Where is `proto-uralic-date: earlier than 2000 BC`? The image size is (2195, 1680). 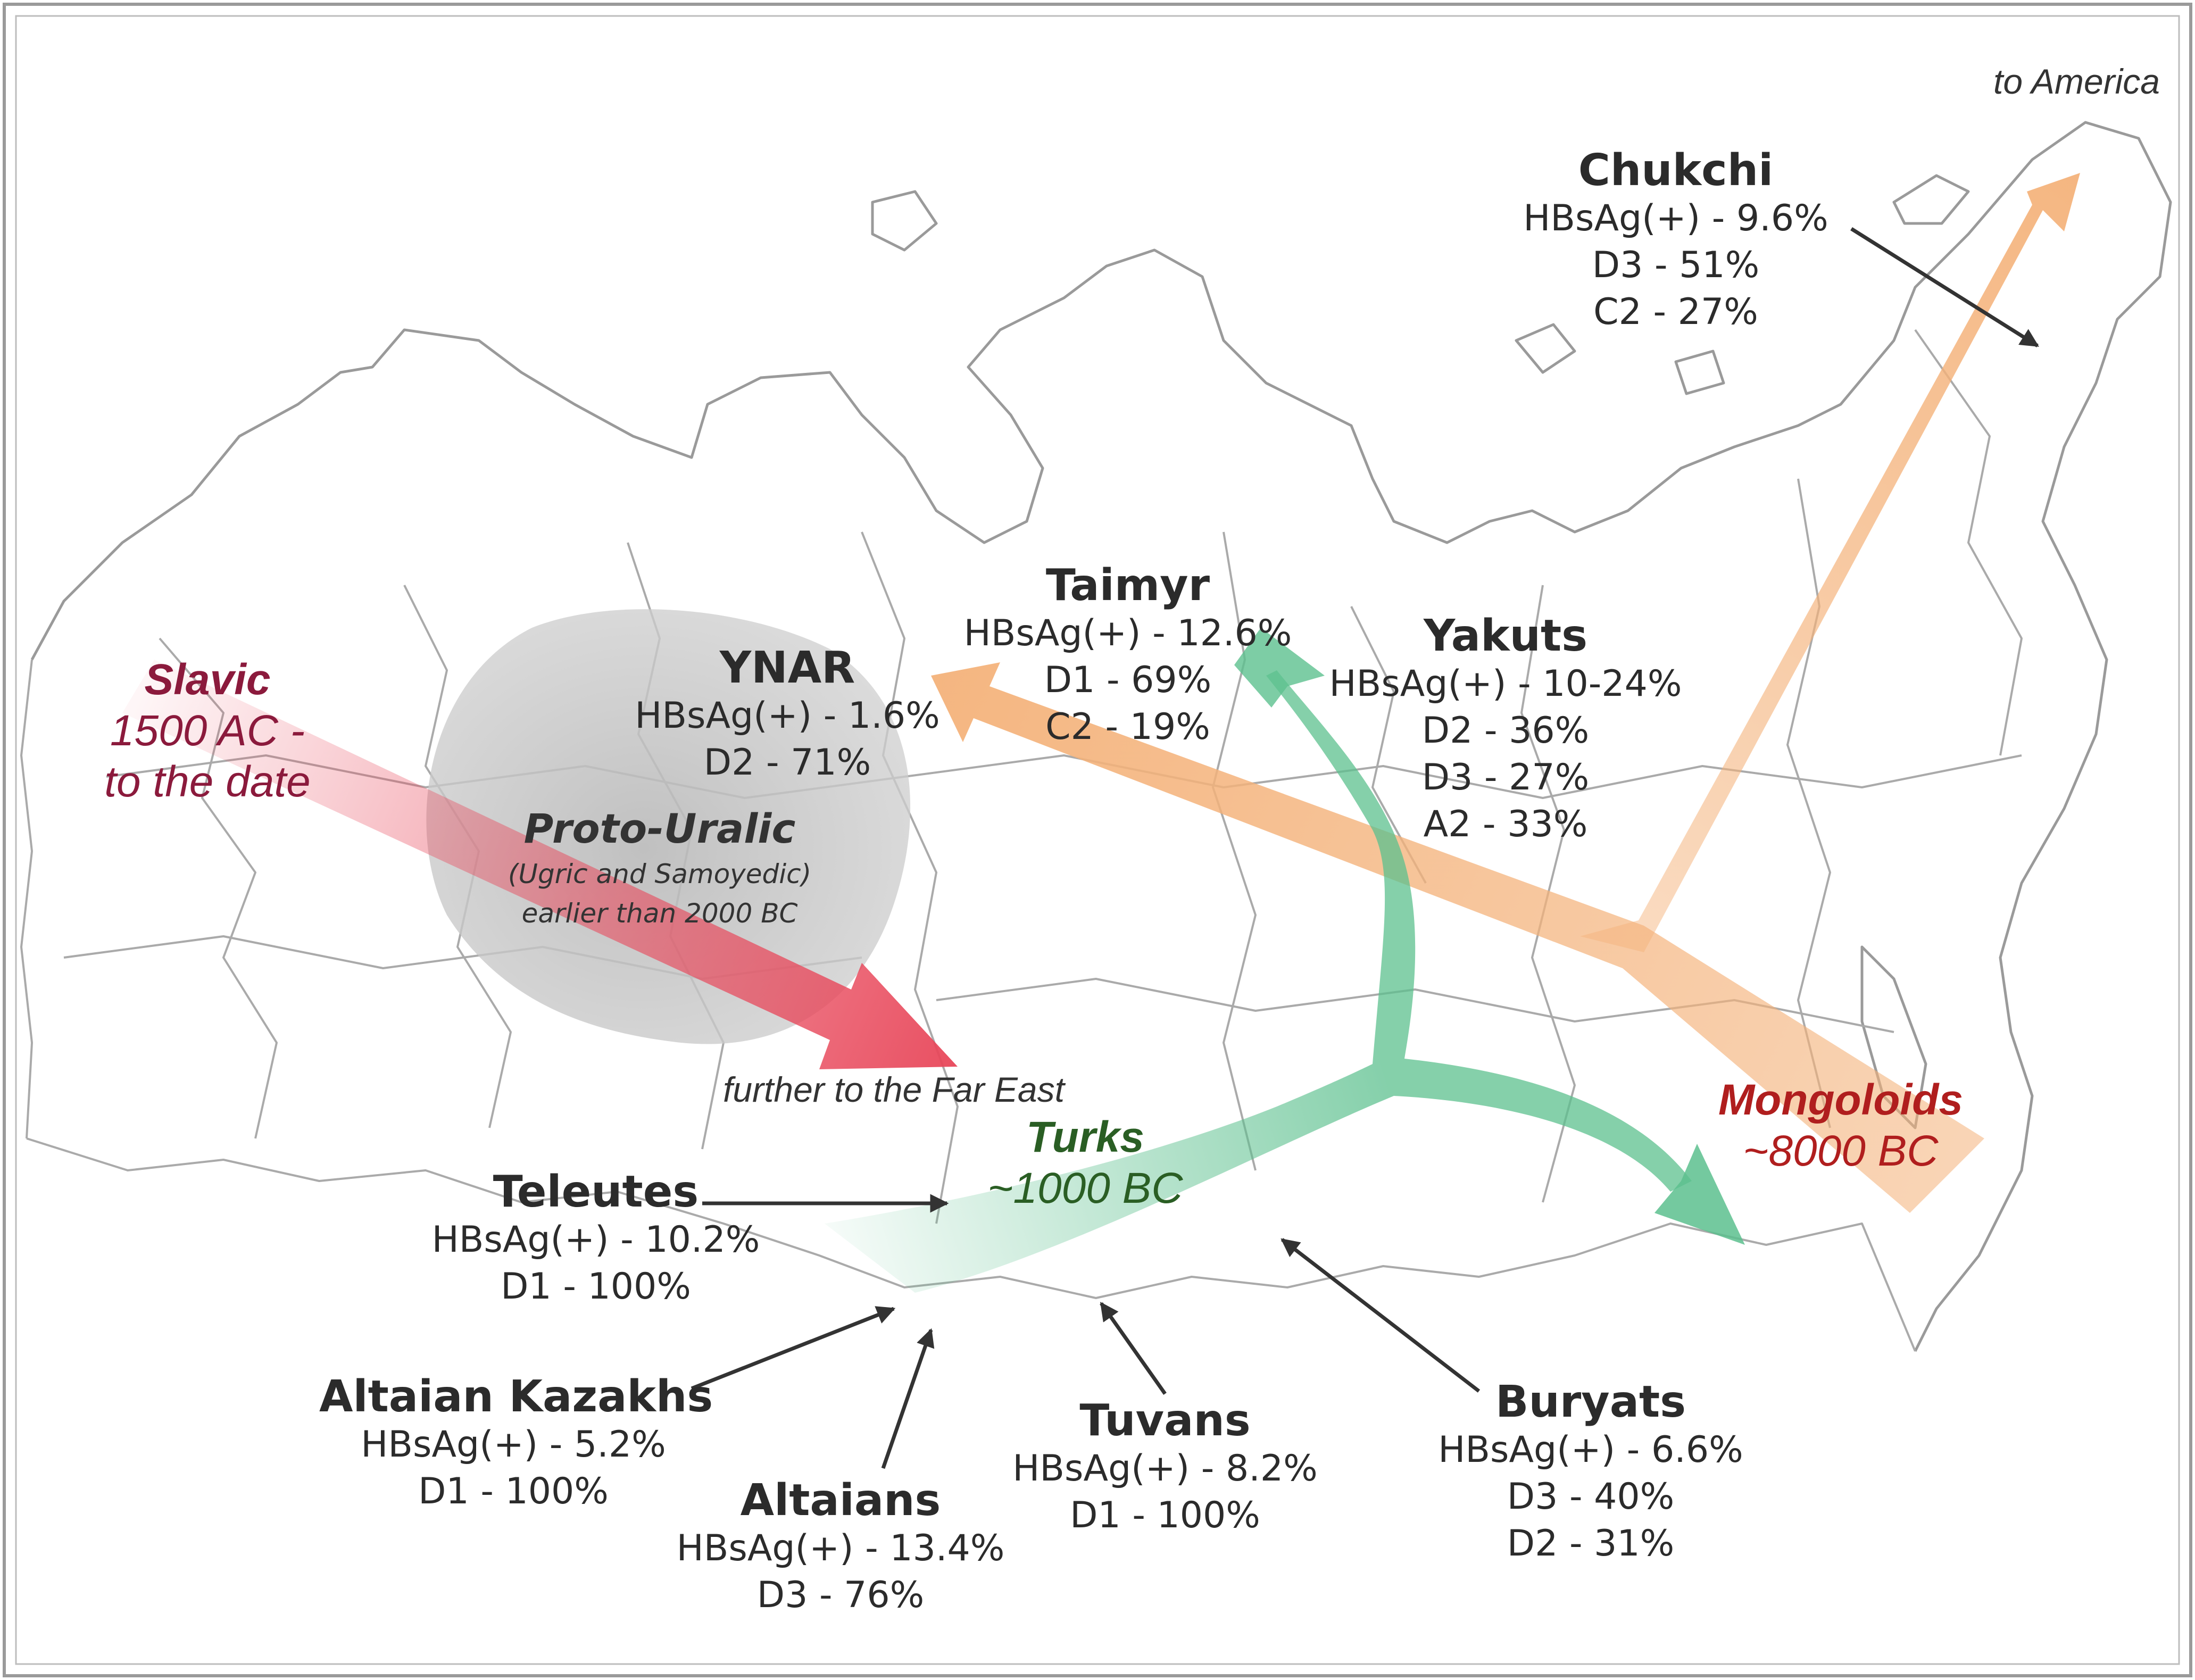 proto-uralic-date: earlier than 2000 BC is located at coordinates (659, 913).